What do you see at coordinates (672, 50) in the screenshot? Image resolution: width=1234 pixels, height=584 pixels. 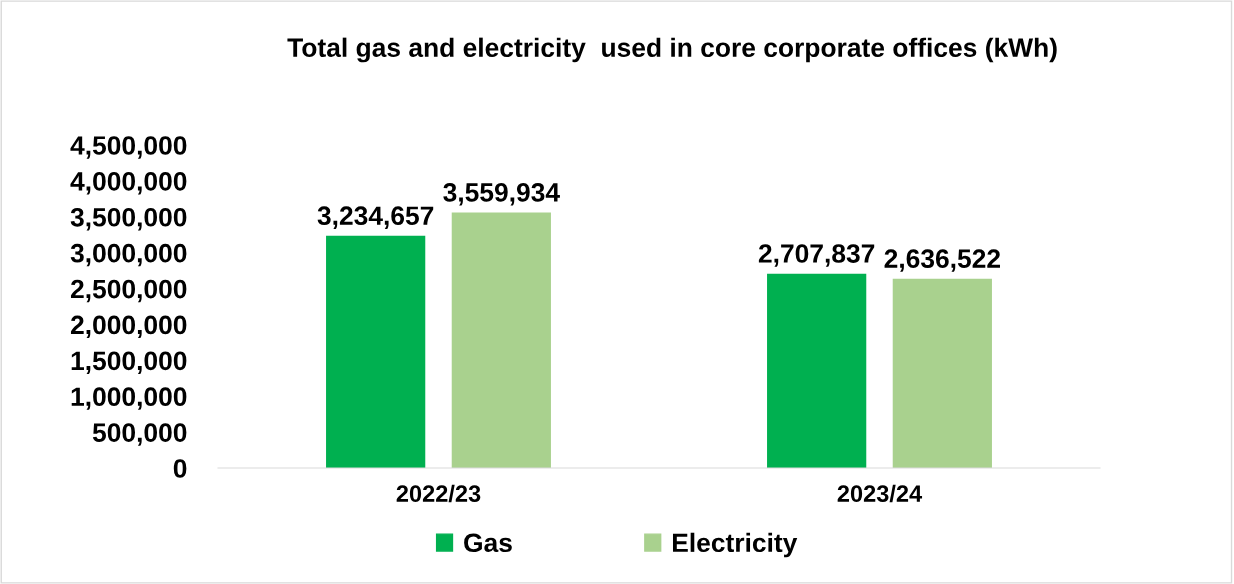 I see `chart-title: Total gas and electricity used in core corporate offices (kWh)` at bounding box center [672, 50].